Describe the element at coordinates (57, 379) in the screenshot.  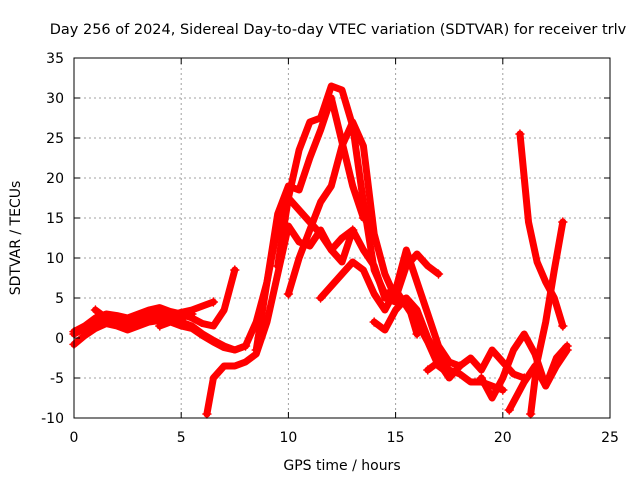
I see `y-tick-label: -5` at that location.